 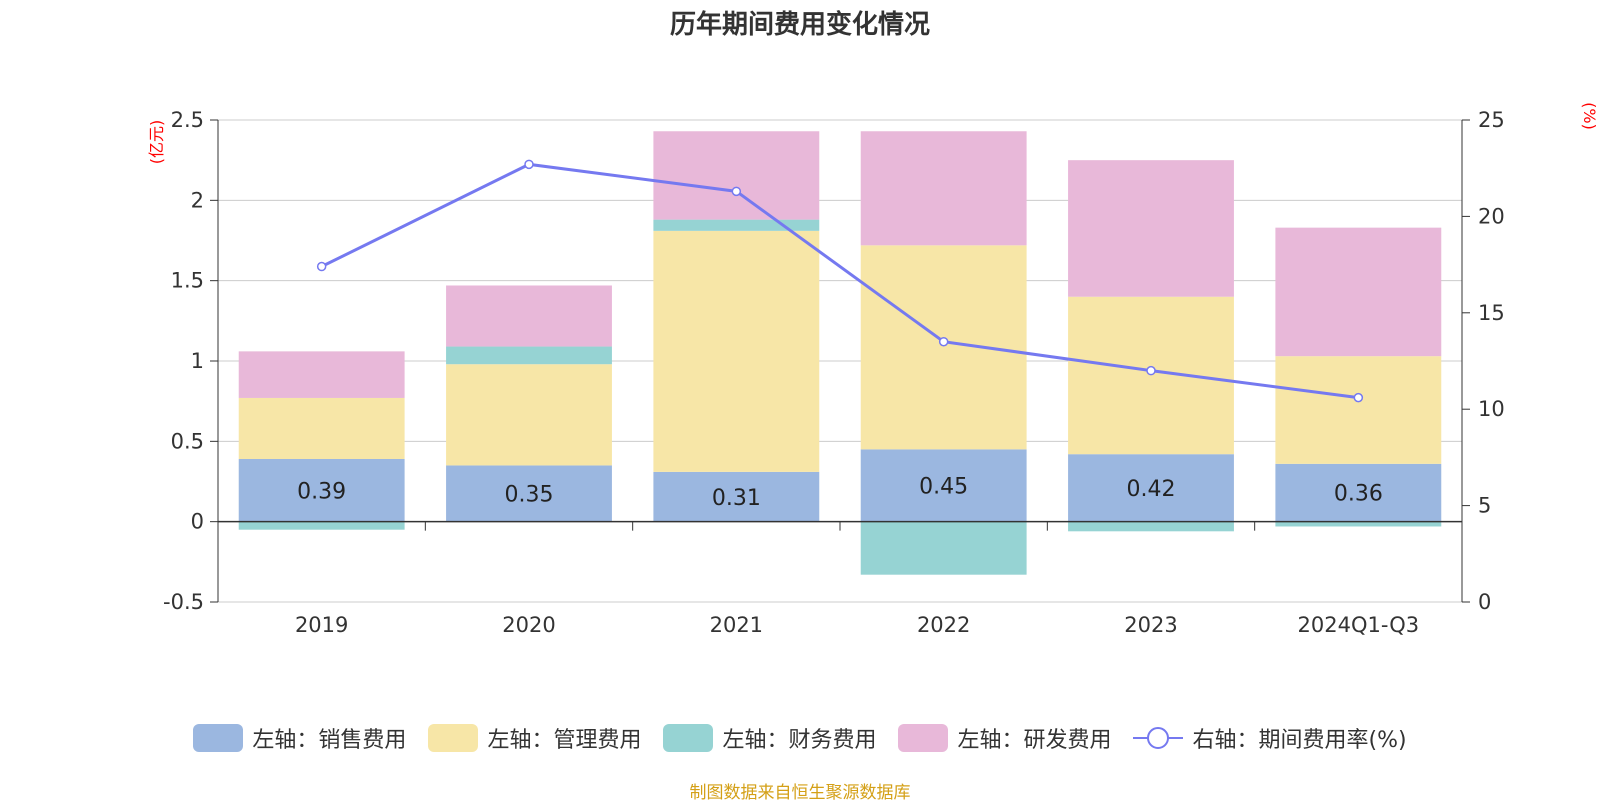 What do you see at coordinates (923, 738) in the screenshot?
I see `legend-swatch-rnd` at bounding box center [923, 738].